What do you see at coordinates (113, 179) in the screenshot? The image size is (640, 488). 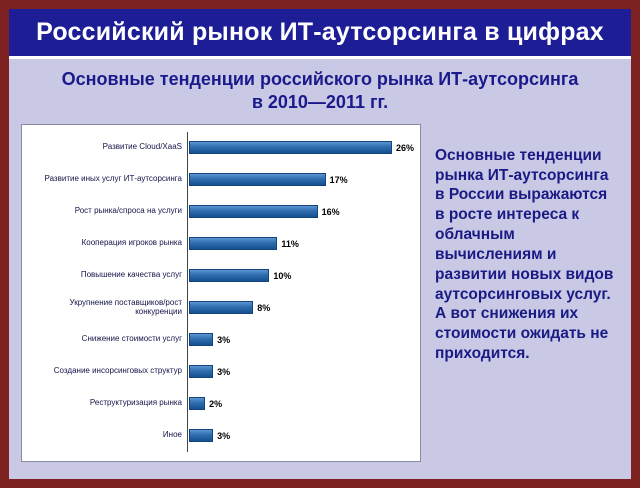 I see `category-label: Развитие иных услуг ИТ-аутсорсинга` at bounding box center [113, 179].